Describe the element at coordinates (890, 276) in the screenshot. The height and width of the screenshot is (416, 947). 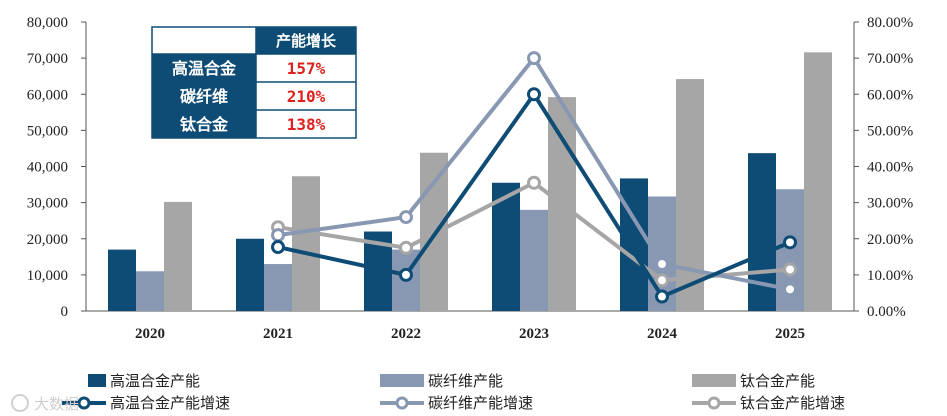
I see `y-right-tick-label: 10.00%` at that location.